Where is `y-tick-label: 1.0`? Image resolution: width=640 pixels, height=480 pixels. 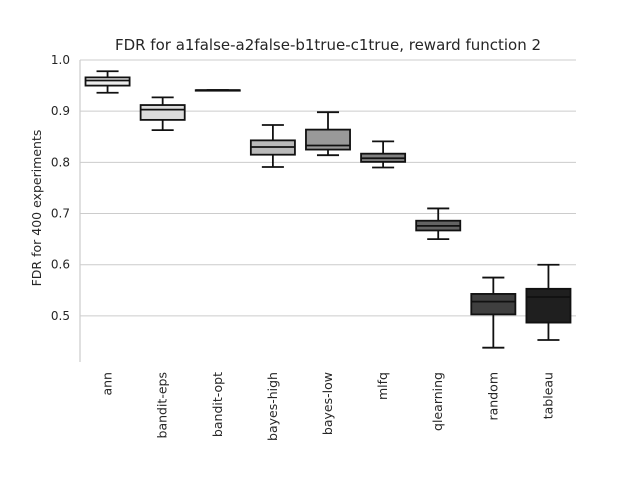 y-tick-label: 1.0 is located at coordinates (60, 60).